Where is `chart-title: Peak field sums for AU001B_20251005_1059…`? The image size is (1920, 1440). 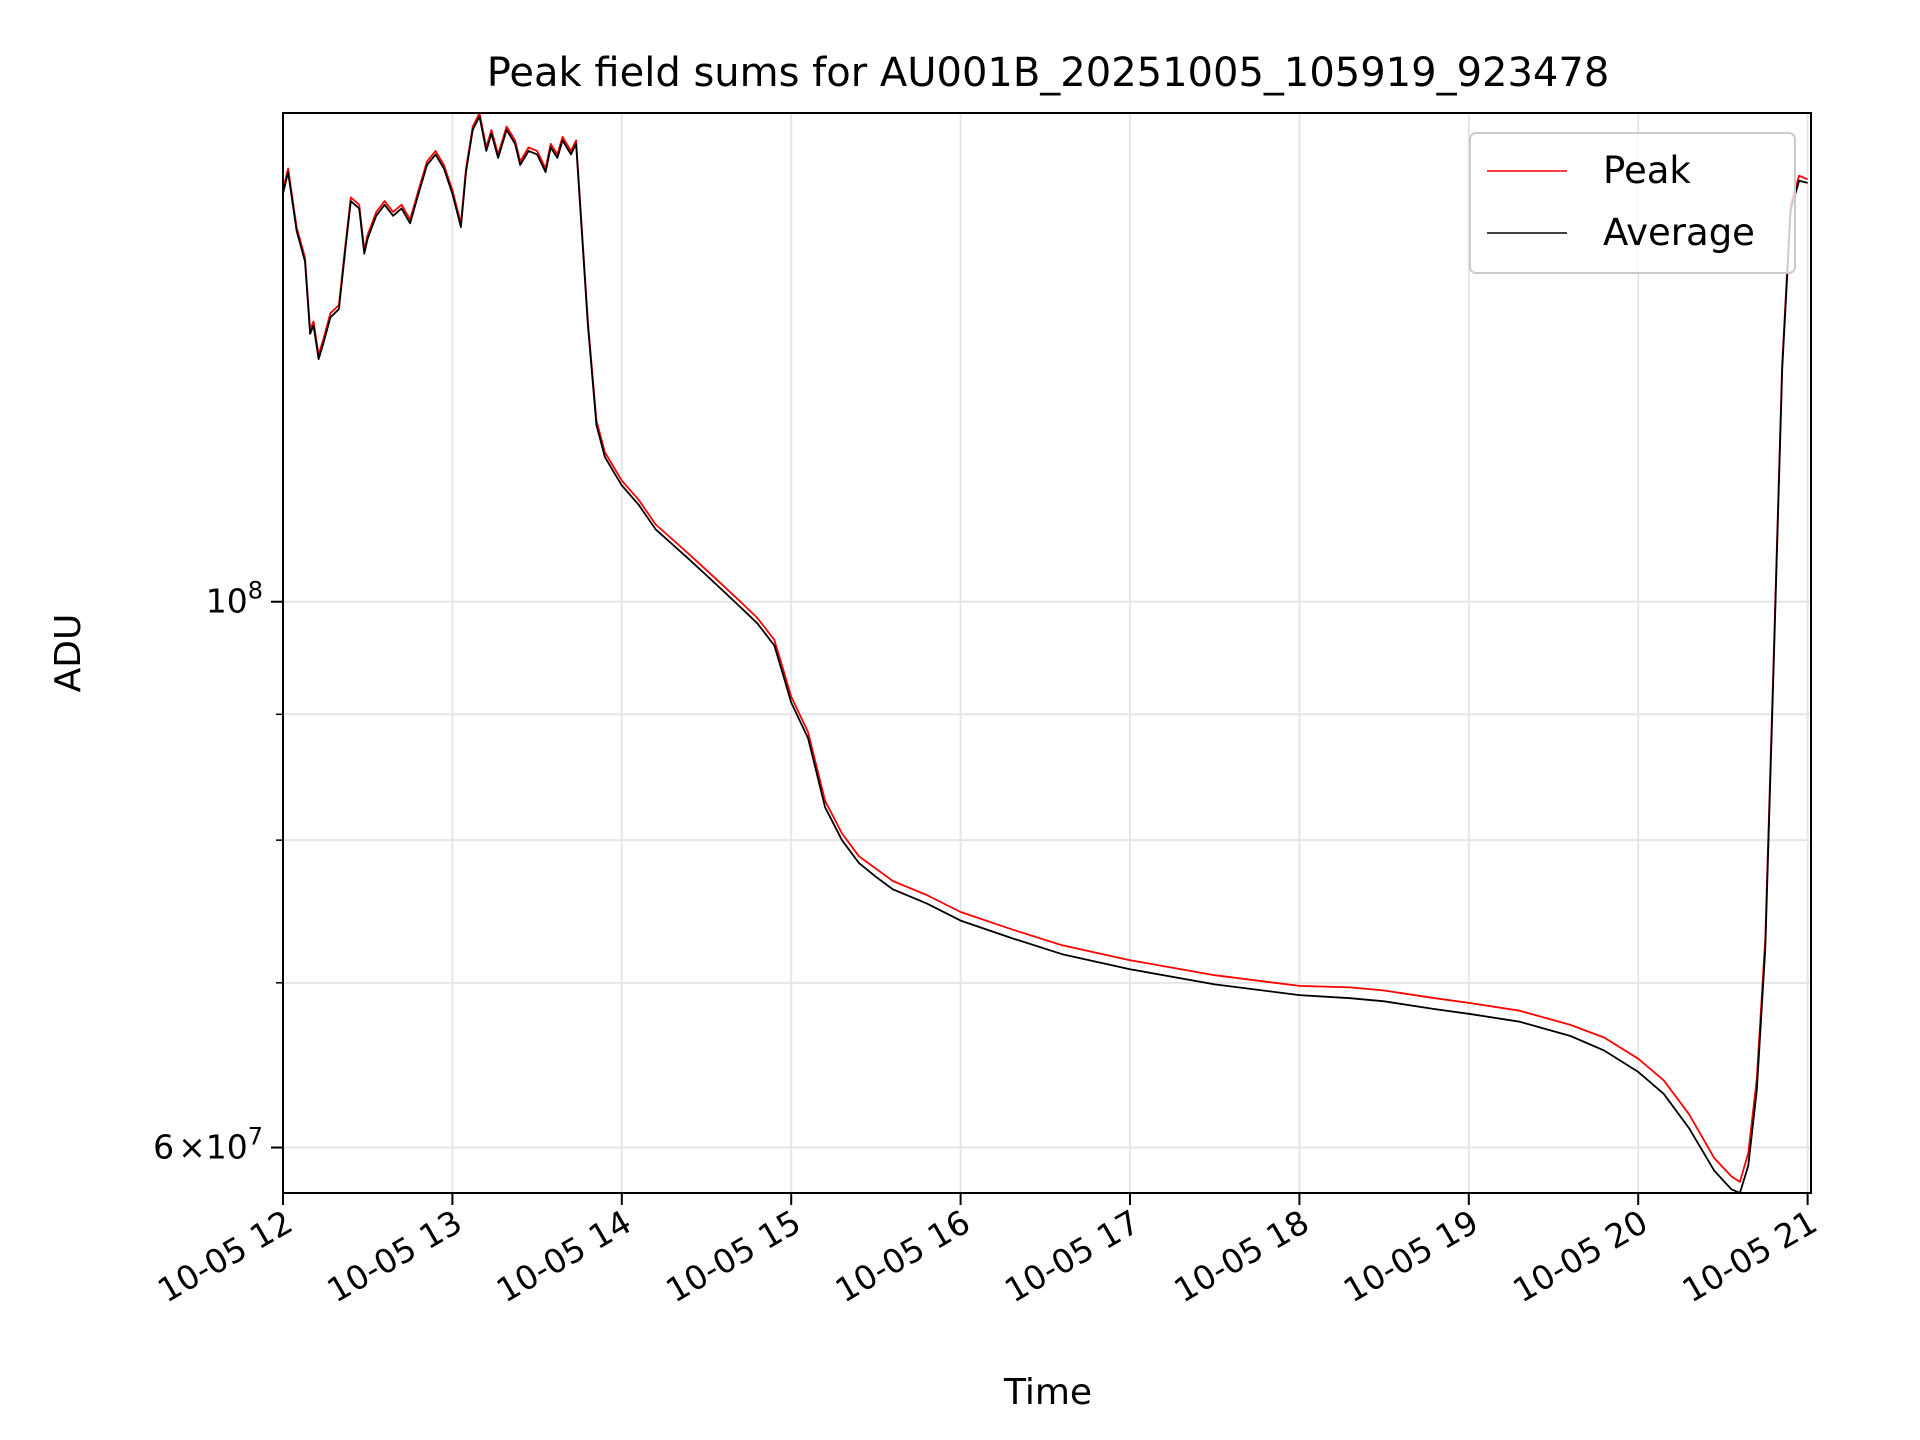
chart-title: Peak field sums for AU001B_20251005_1059… is located at coordinates (1048, 73).